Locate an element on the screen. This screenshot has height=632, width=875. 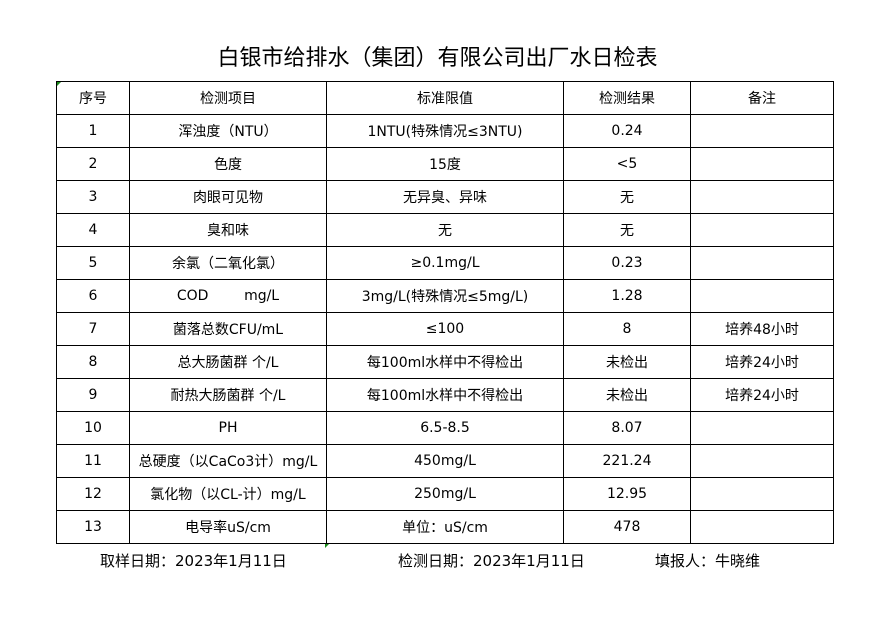
table-cell: 7 is located at coordinates (93, 329).